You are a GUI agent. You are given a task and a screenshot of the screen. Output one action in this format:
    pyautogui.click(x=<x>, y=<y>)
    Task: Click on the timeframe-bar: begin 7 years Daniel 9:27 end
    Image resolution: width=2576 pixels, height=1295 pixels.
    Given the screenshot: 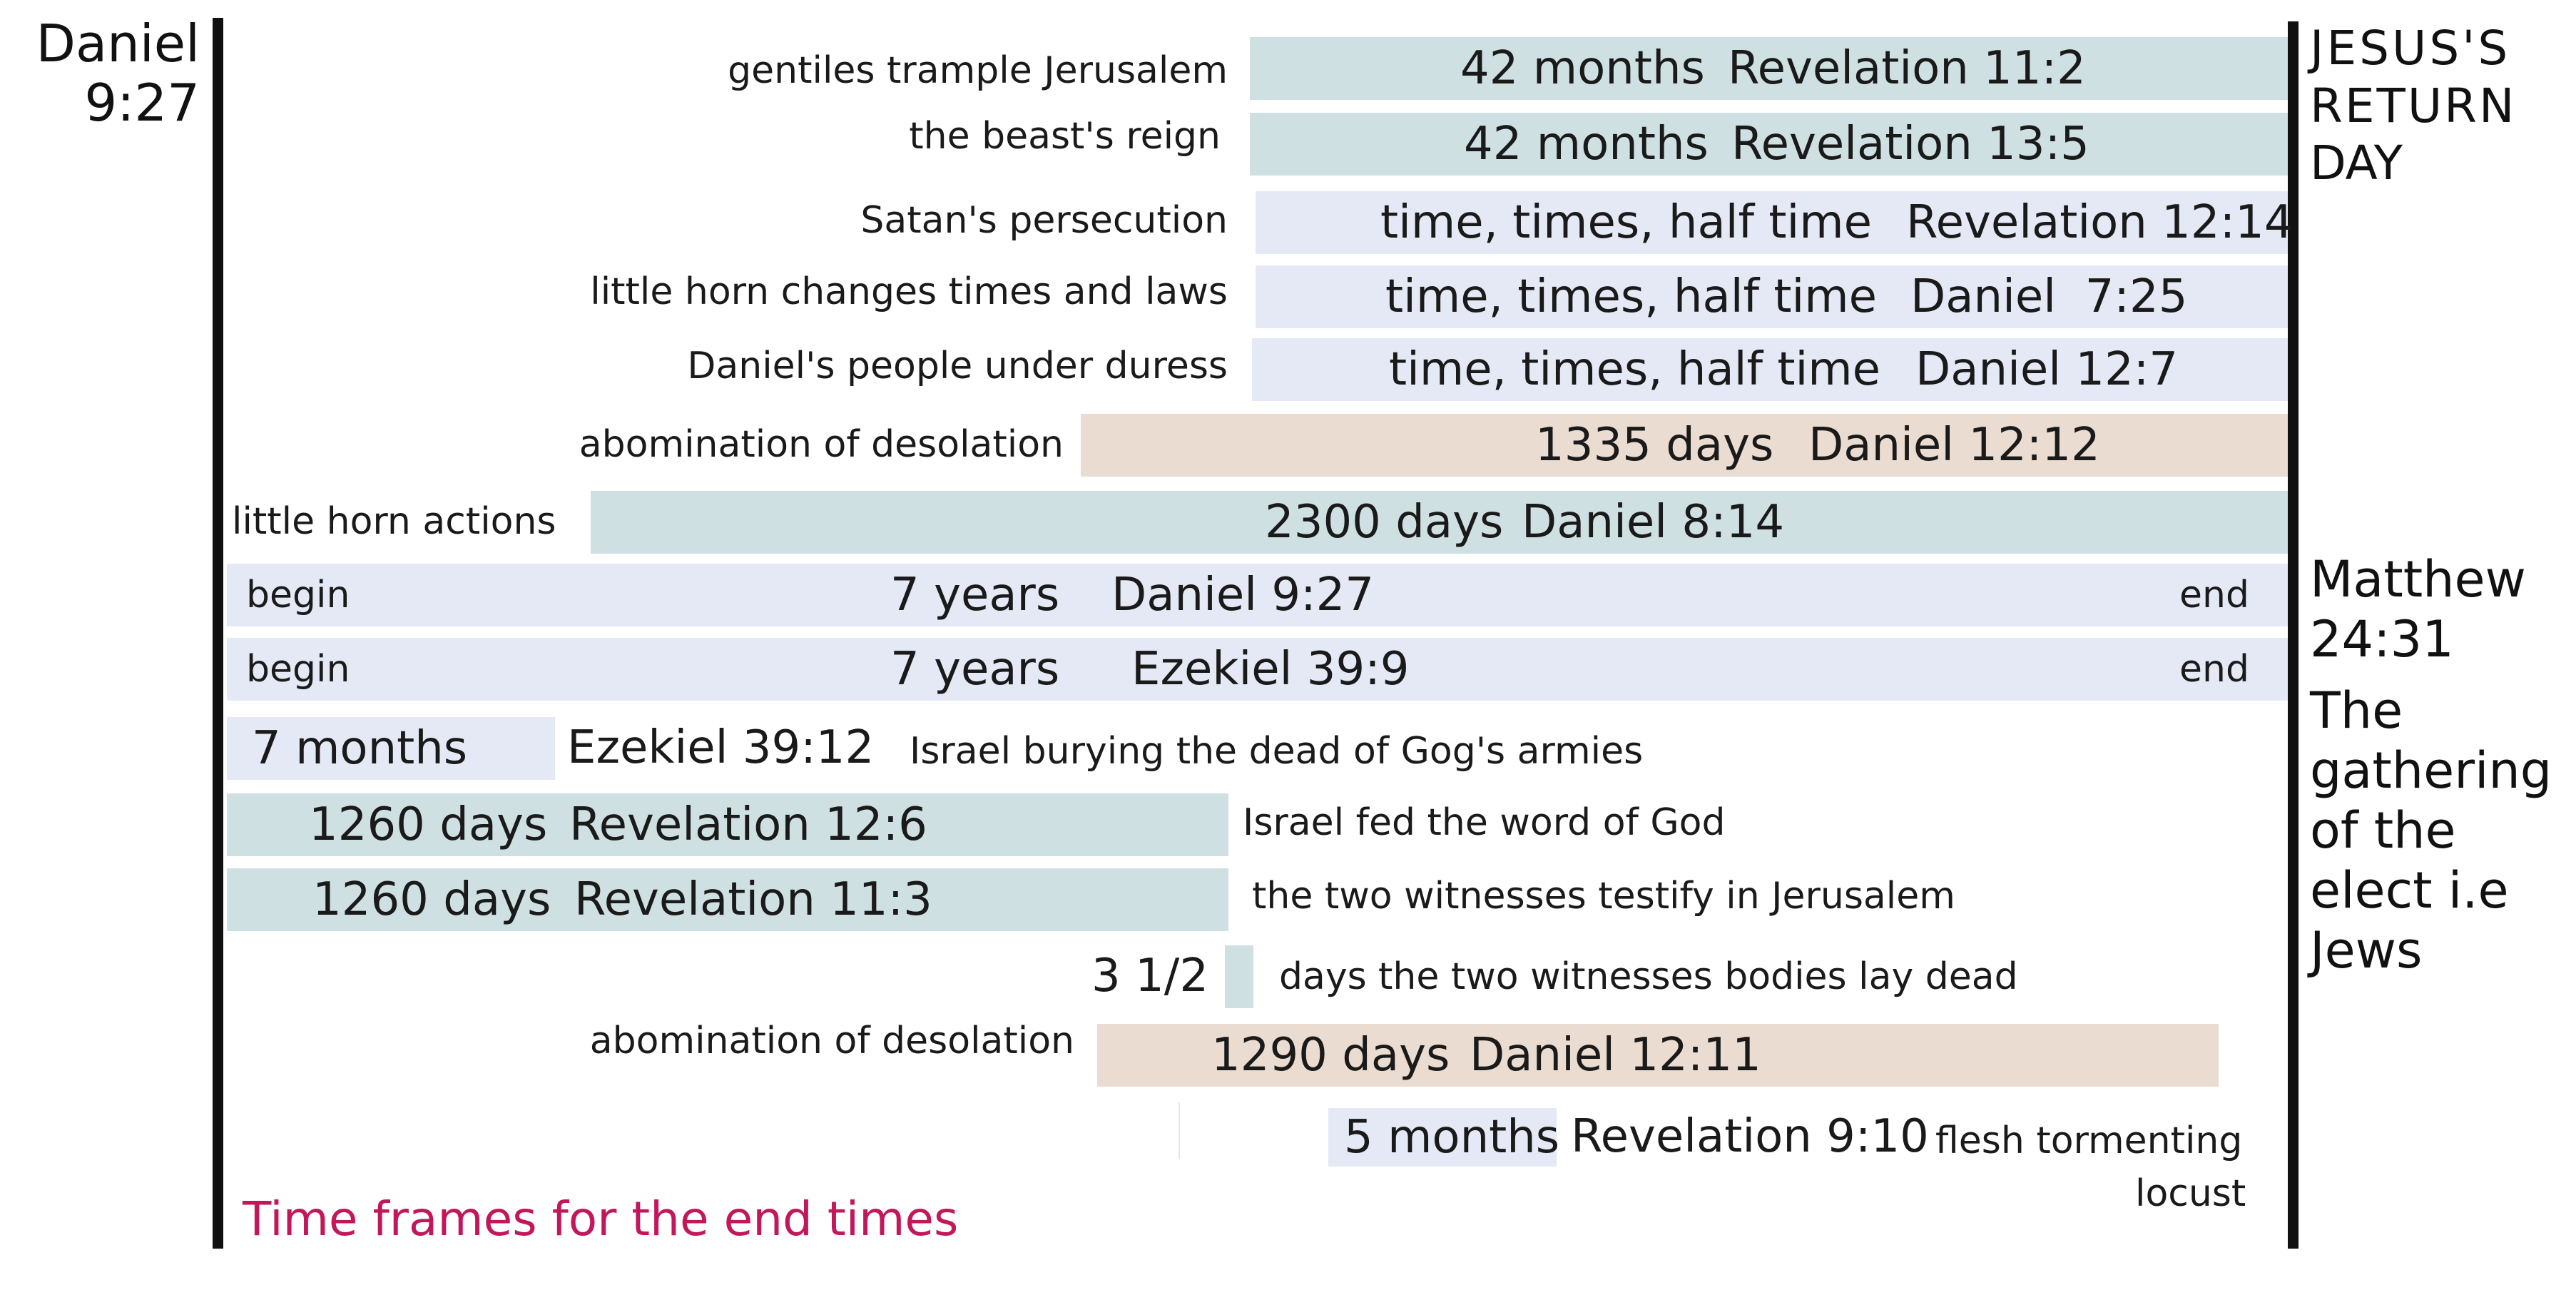 What is the action you would take?
    pyautogui.click(x=1257, y=595)
    